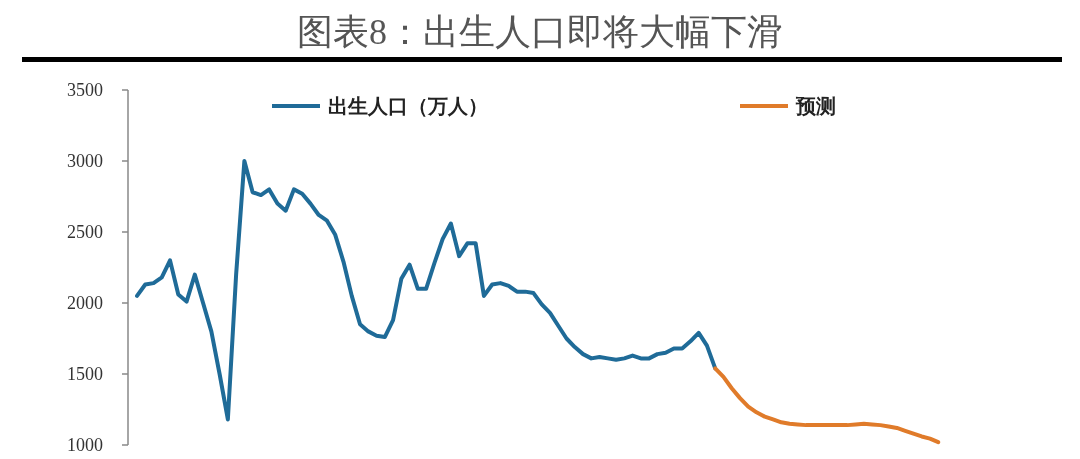  What do you see at coordinates (85, 303) in the screenshot?
I see `y-tick-label: 2000` at bounding box center [85, 303].